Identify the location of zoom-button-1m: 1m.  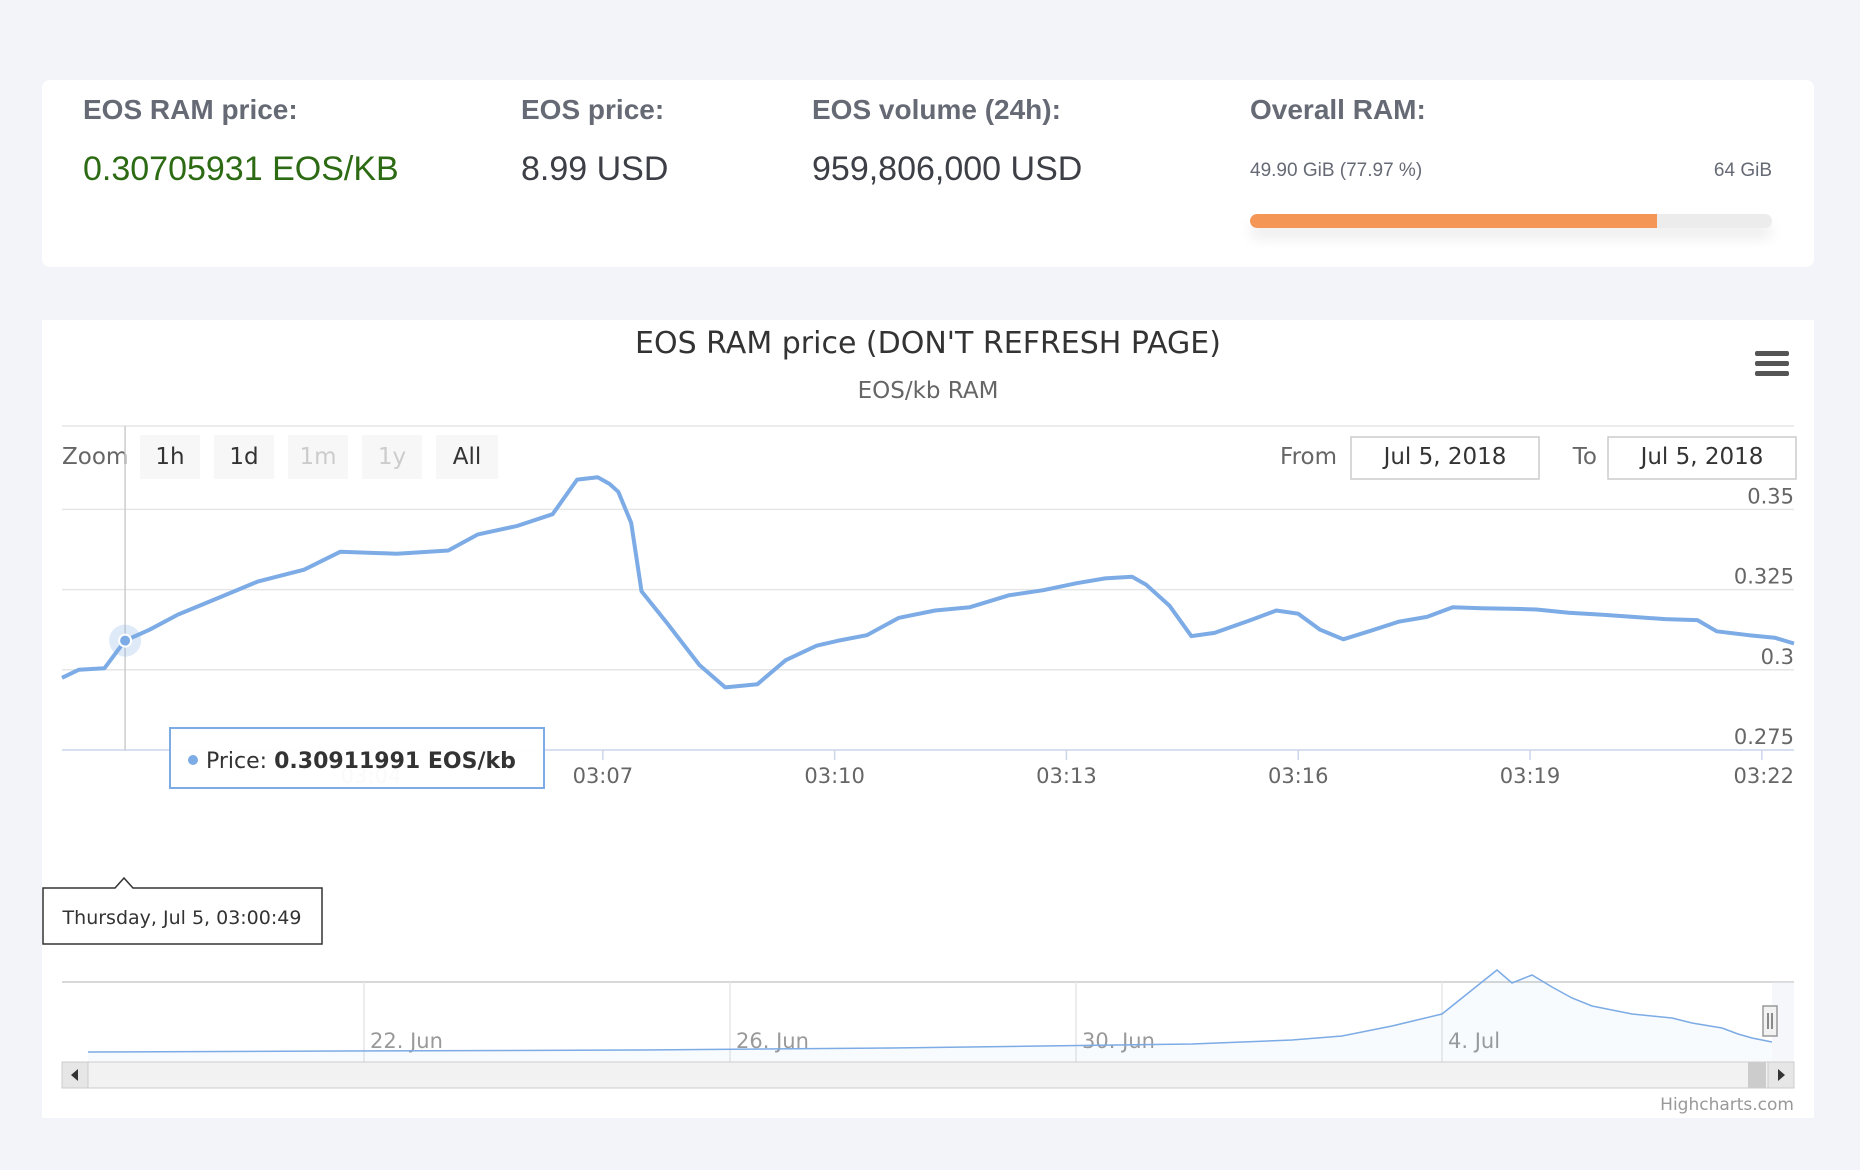
(318, 457).